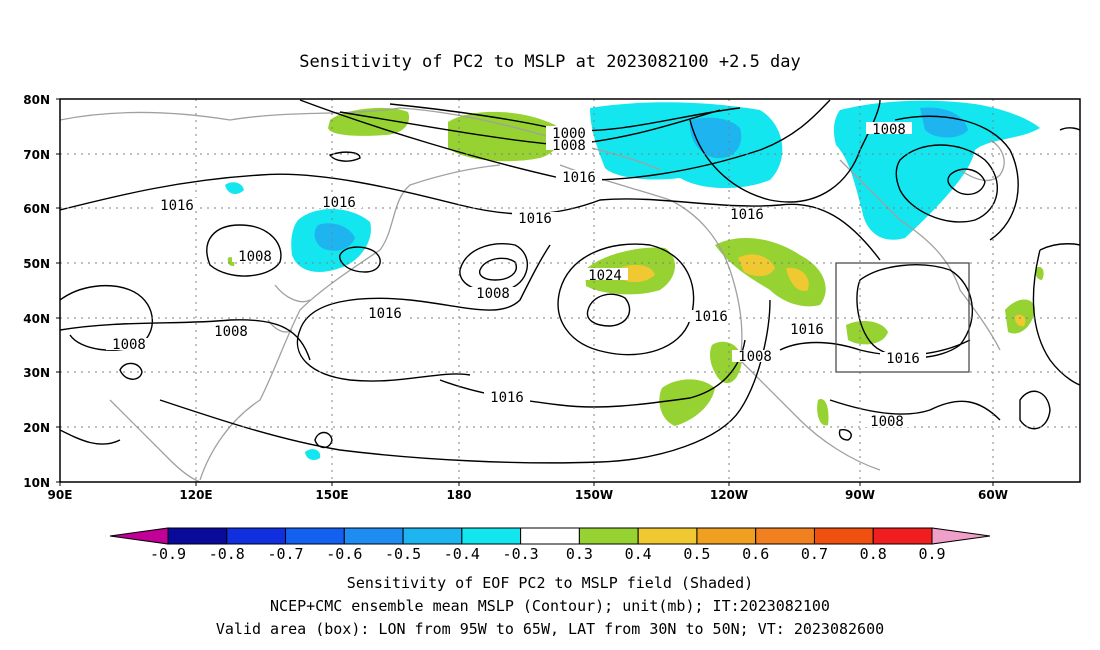 The height and width of the screenshot is (650, 1100). I want to click on colorbar-label: 0.7, so click(814, 554).